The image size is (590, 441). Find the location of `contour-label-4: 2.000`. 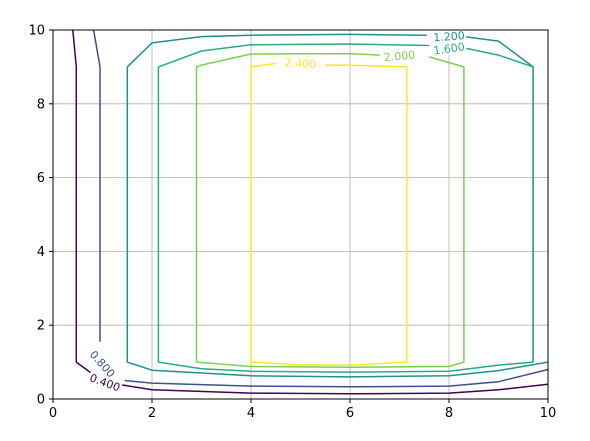

contour-label-4: 2.000 is located at coordinates (399, 56).